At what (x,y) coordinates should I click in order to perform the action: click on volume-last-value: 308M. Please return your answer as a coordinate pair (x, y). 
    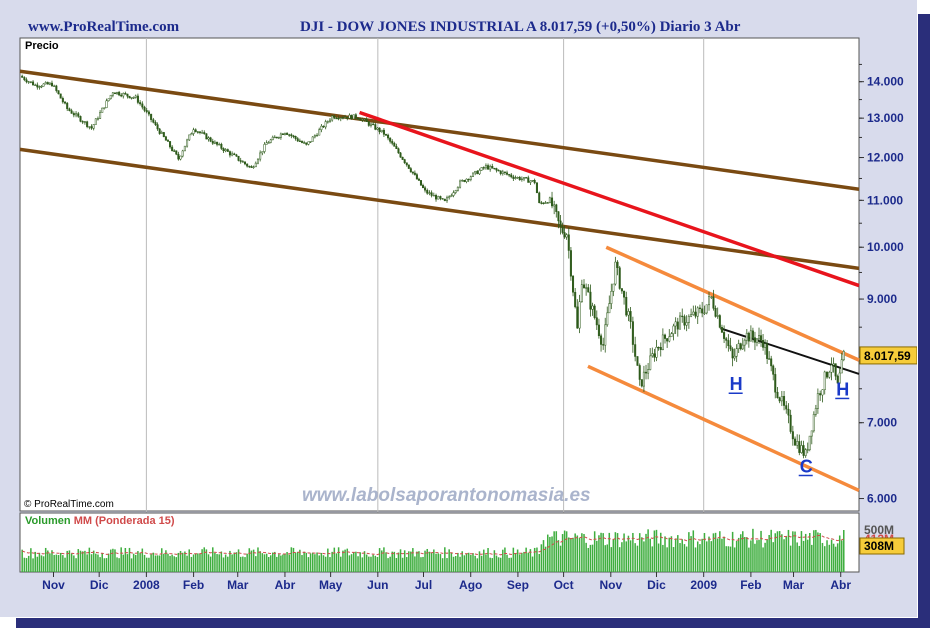
    Looking at the image, I should click on (879, 546).